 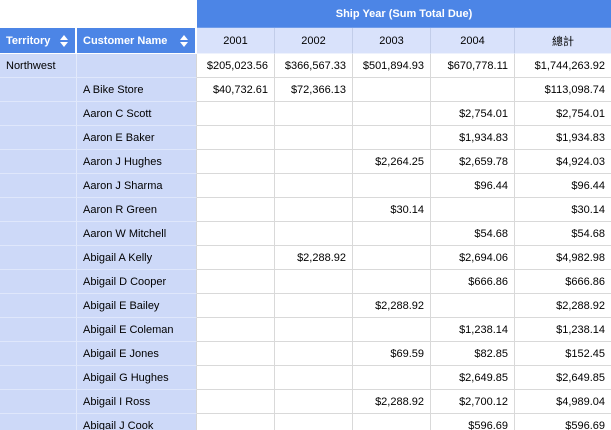 I want to click on column-header-2003: 2003, so click(x=392, y=41).